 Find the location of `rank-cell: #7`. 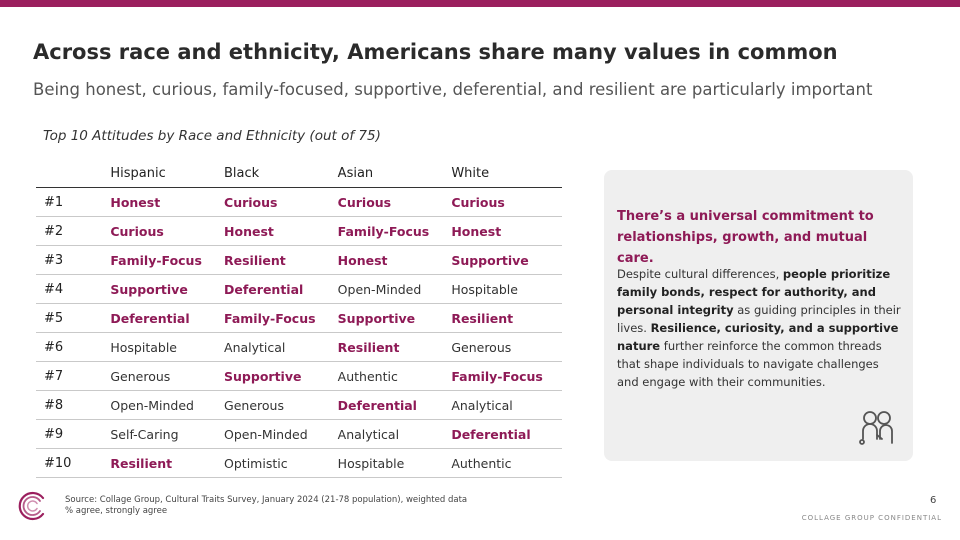

rank-cell: #7 is located at coordinates (72, 376).